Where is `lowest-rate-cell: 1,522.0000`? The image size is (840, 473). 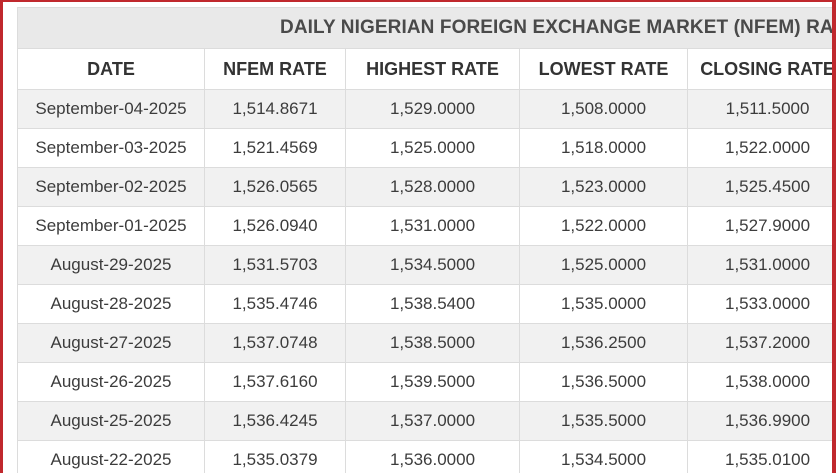
lowest-rate-cell: 1,522.0000 is located at coordinates (603, 226).